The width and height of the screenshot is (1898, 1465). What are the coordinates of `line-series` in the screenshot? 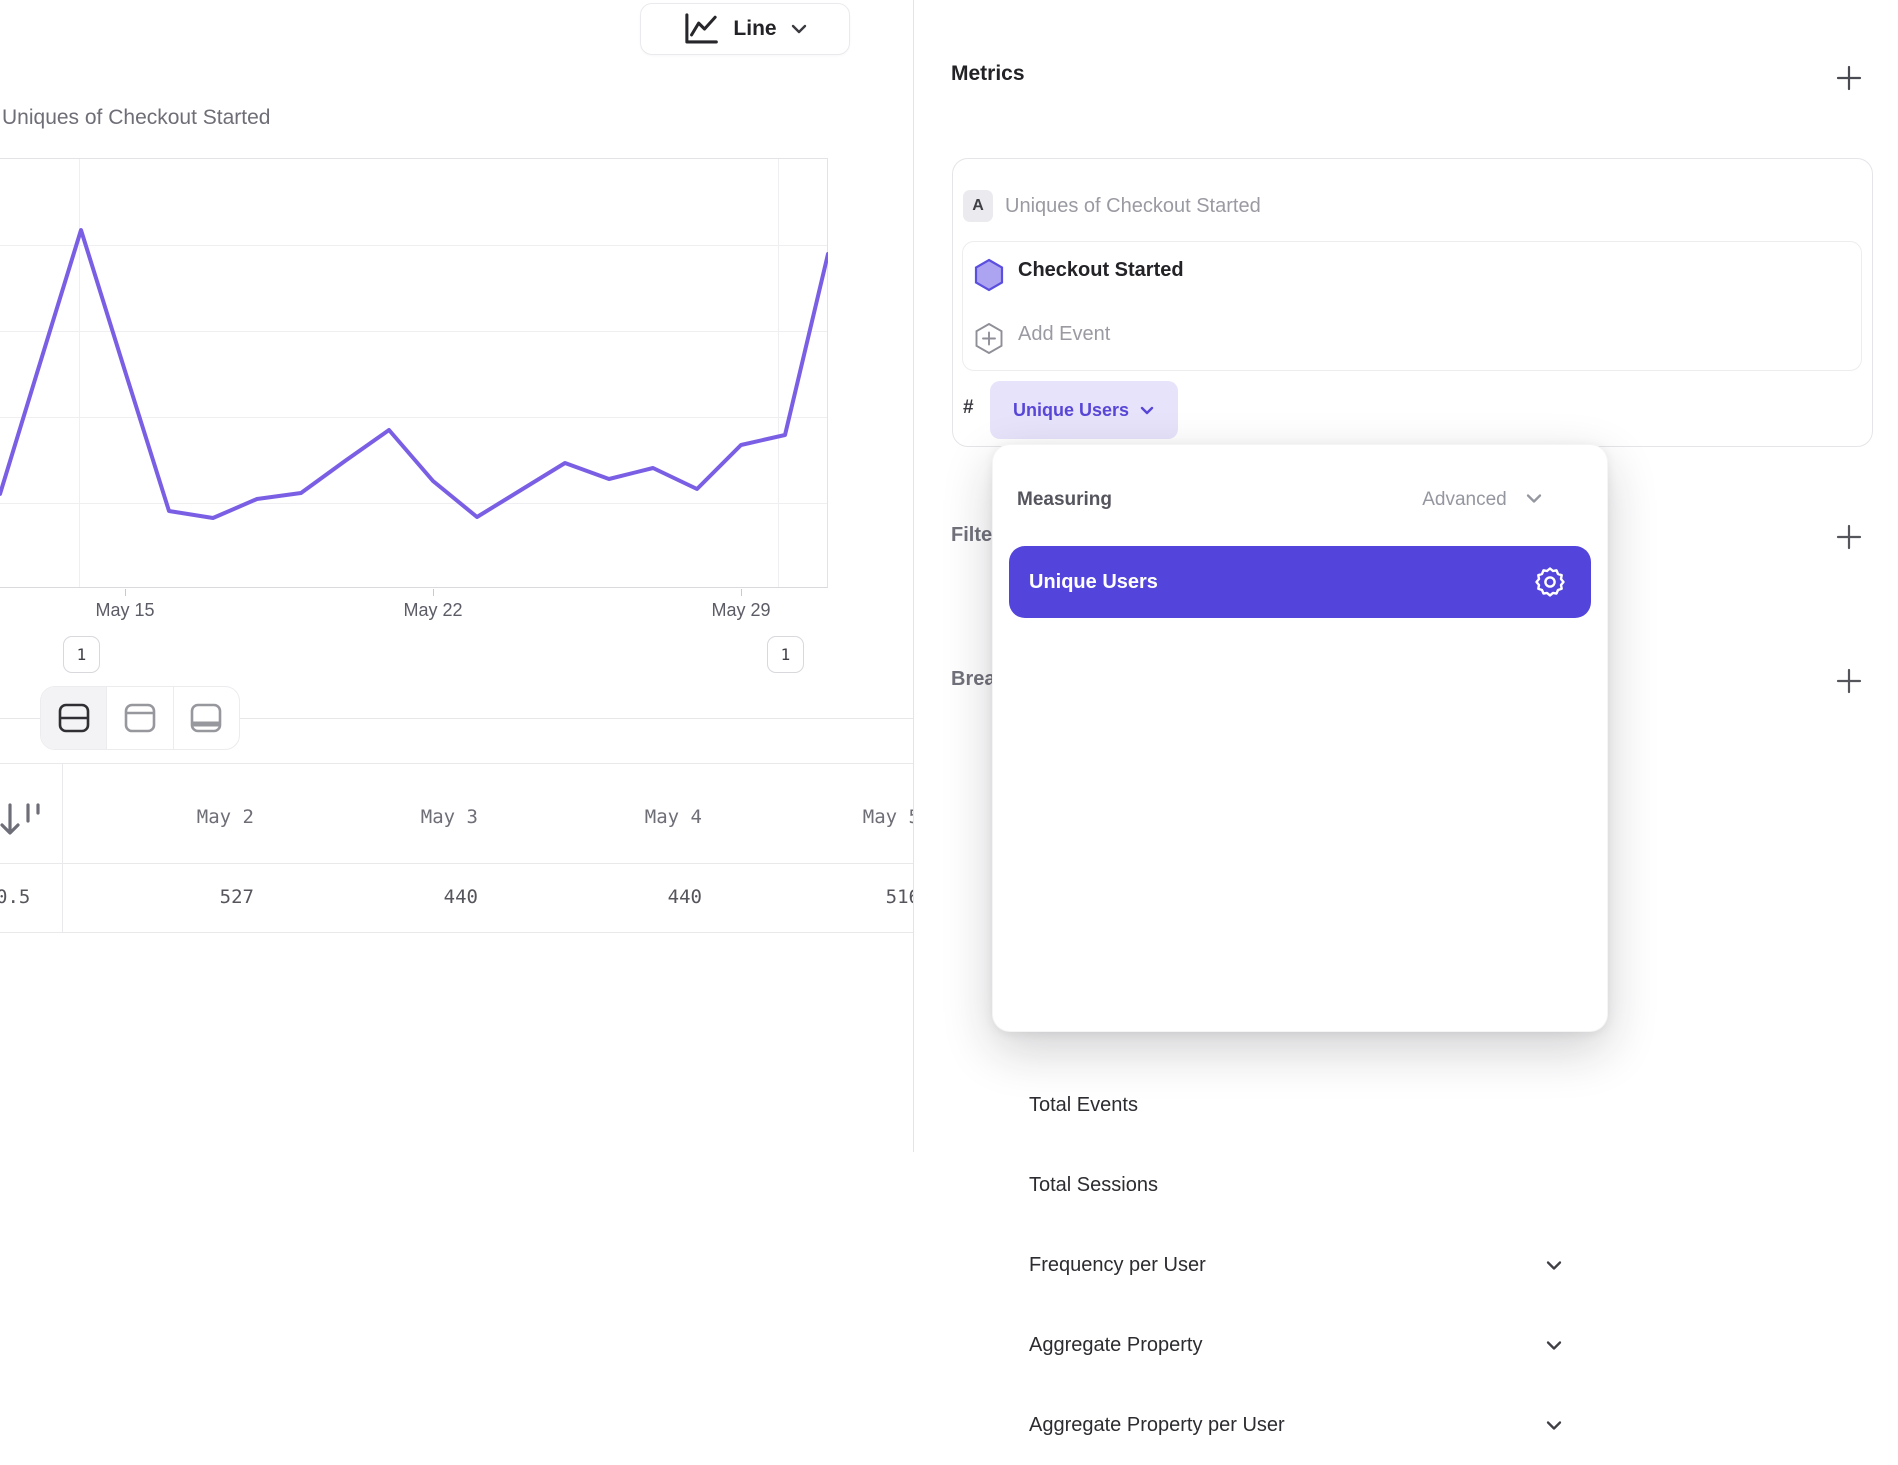 It's located at (414, 374).